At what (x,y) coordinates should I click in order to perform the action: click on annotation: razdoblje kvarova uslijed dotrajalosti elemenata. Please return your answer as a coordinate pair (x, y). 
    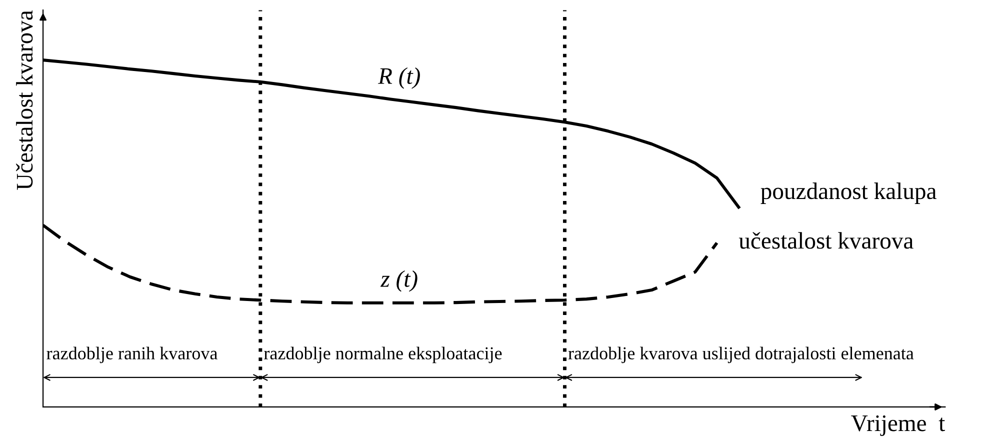
    Looking at the image, I should click on (741, 355).